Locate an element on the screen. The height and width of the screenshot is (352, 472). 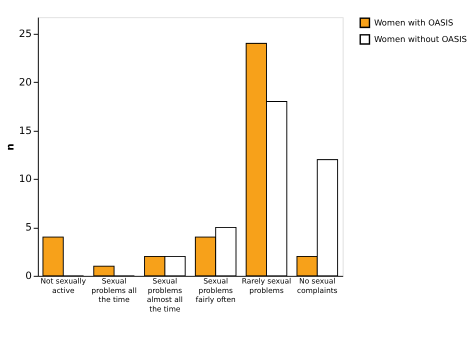
y-tick-label: 10 is located at coordinates (25, 180).